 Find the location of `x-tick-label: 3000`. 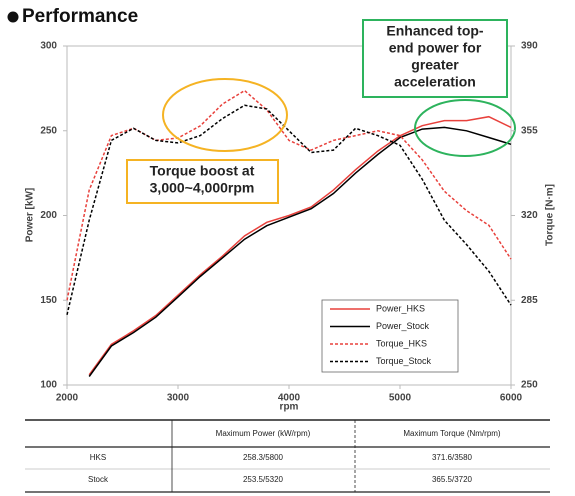

x-tick-label: 3000 is located at coordinates (178, 398).